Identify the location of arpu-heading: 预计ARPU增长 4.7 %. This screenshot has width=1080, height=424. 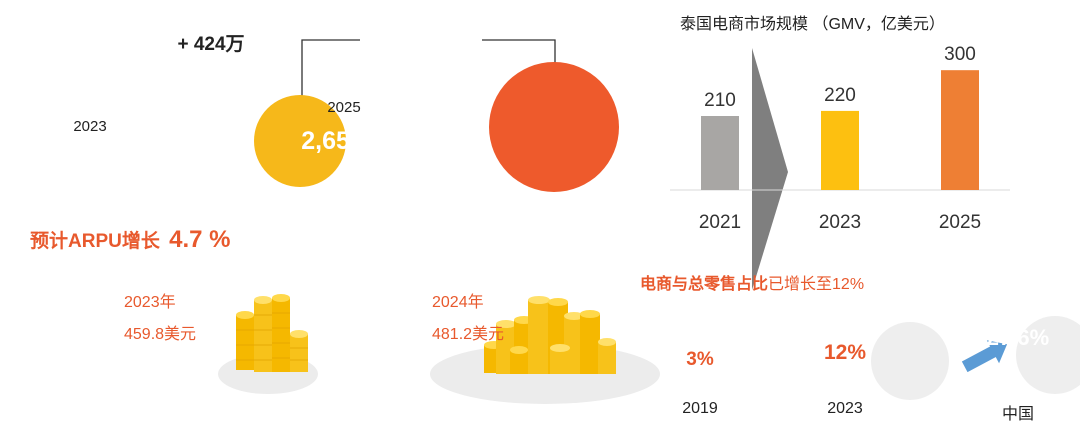
(130, 240).